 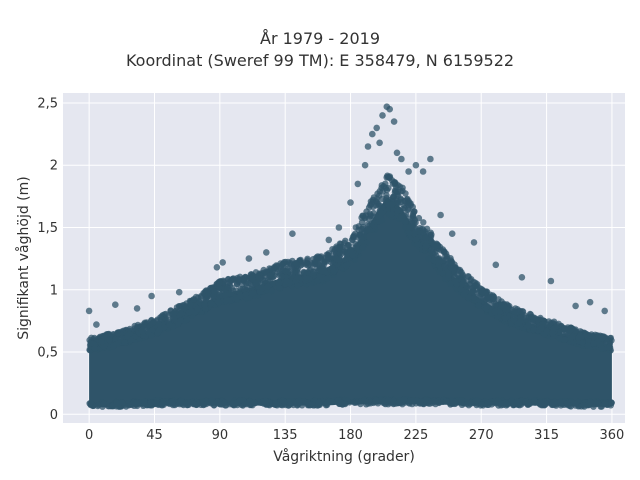 I want to click on x-tick-label: 135, so click(x=285, y=435).